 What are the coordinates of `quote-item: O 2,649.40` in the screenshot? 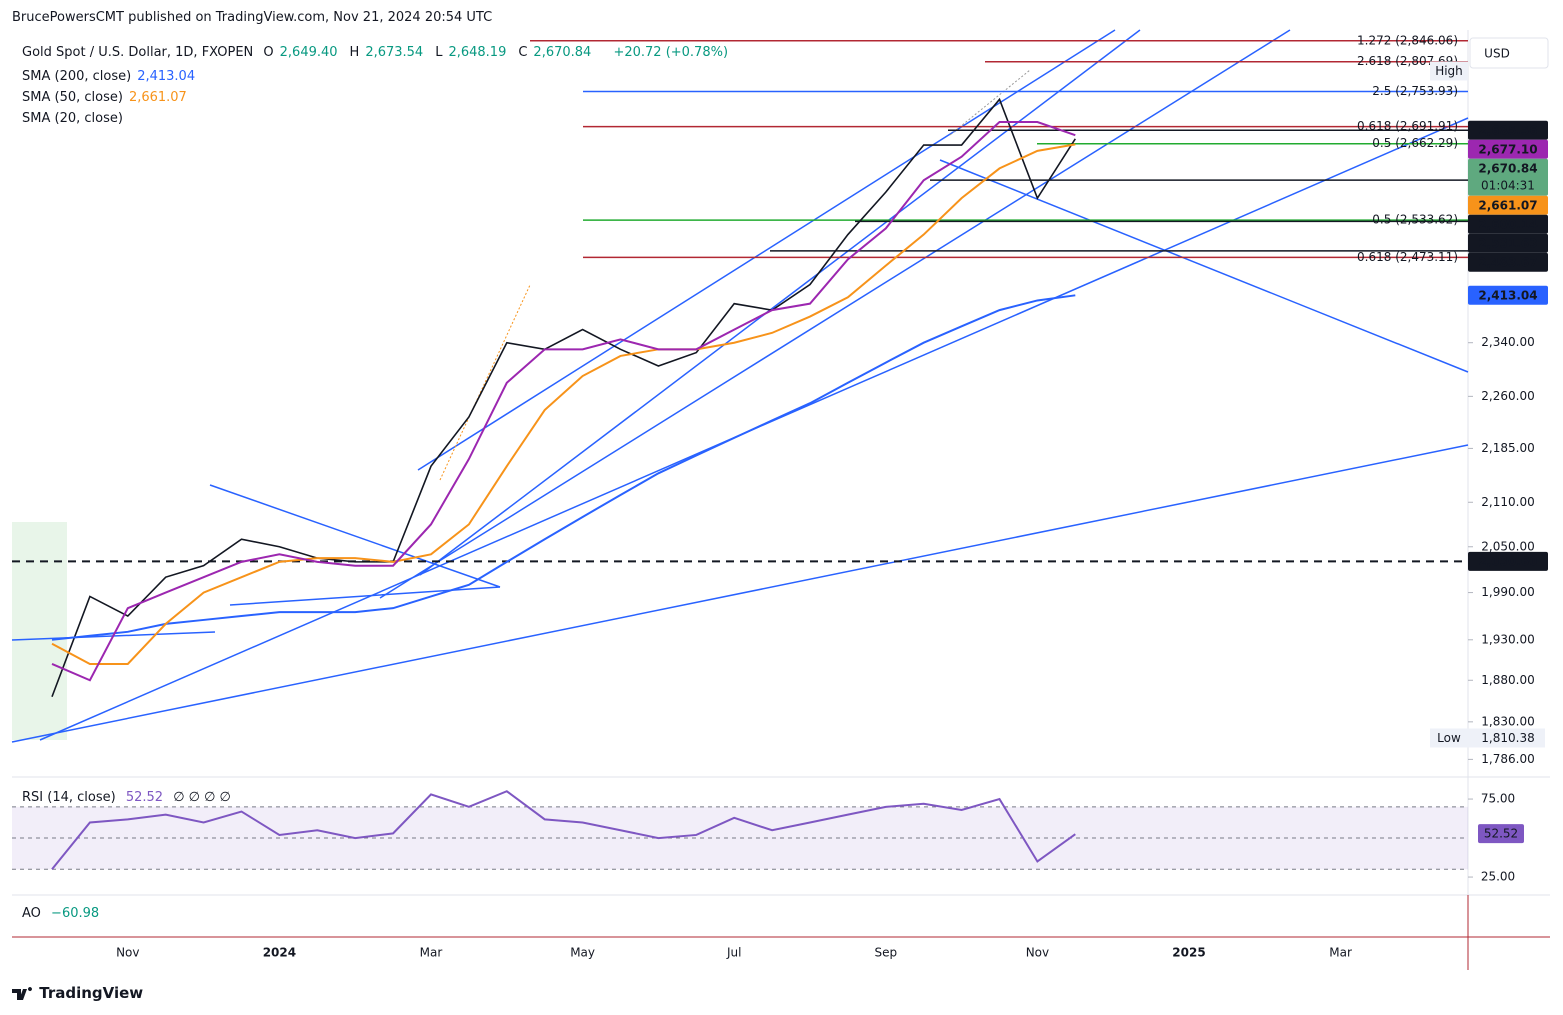 It's located at (303, 52).